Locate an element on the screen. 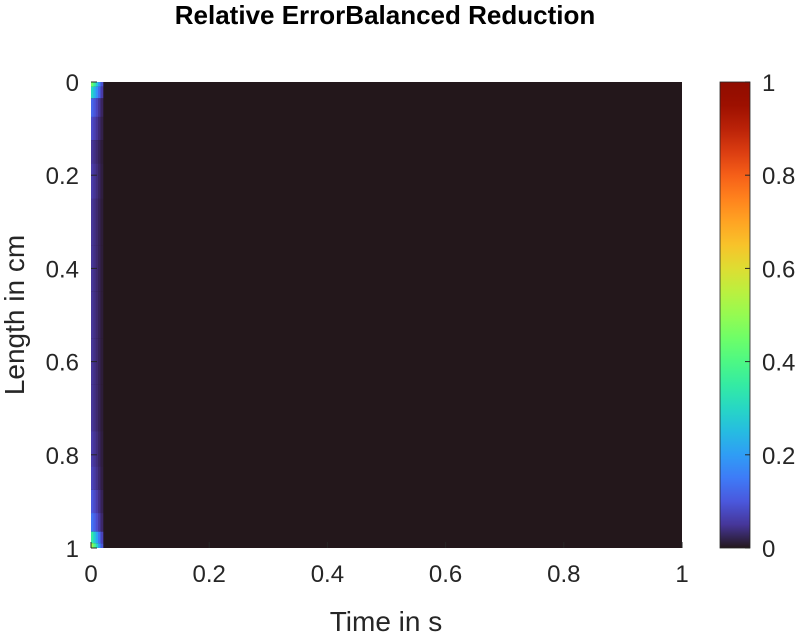 Image resolution: width=799 pixels, height=635 pixels. x-tick-label: 0.8 is located at coordinates (563, 574).